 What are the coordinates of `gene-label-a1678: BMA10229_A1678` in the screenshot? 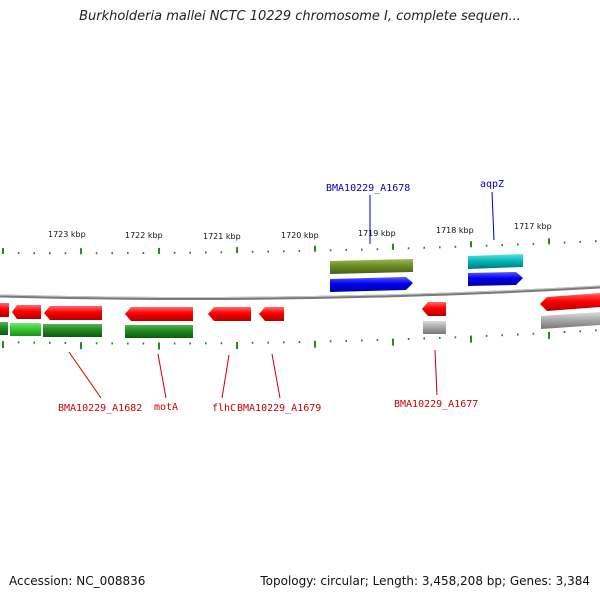 It's located at (368, 188).